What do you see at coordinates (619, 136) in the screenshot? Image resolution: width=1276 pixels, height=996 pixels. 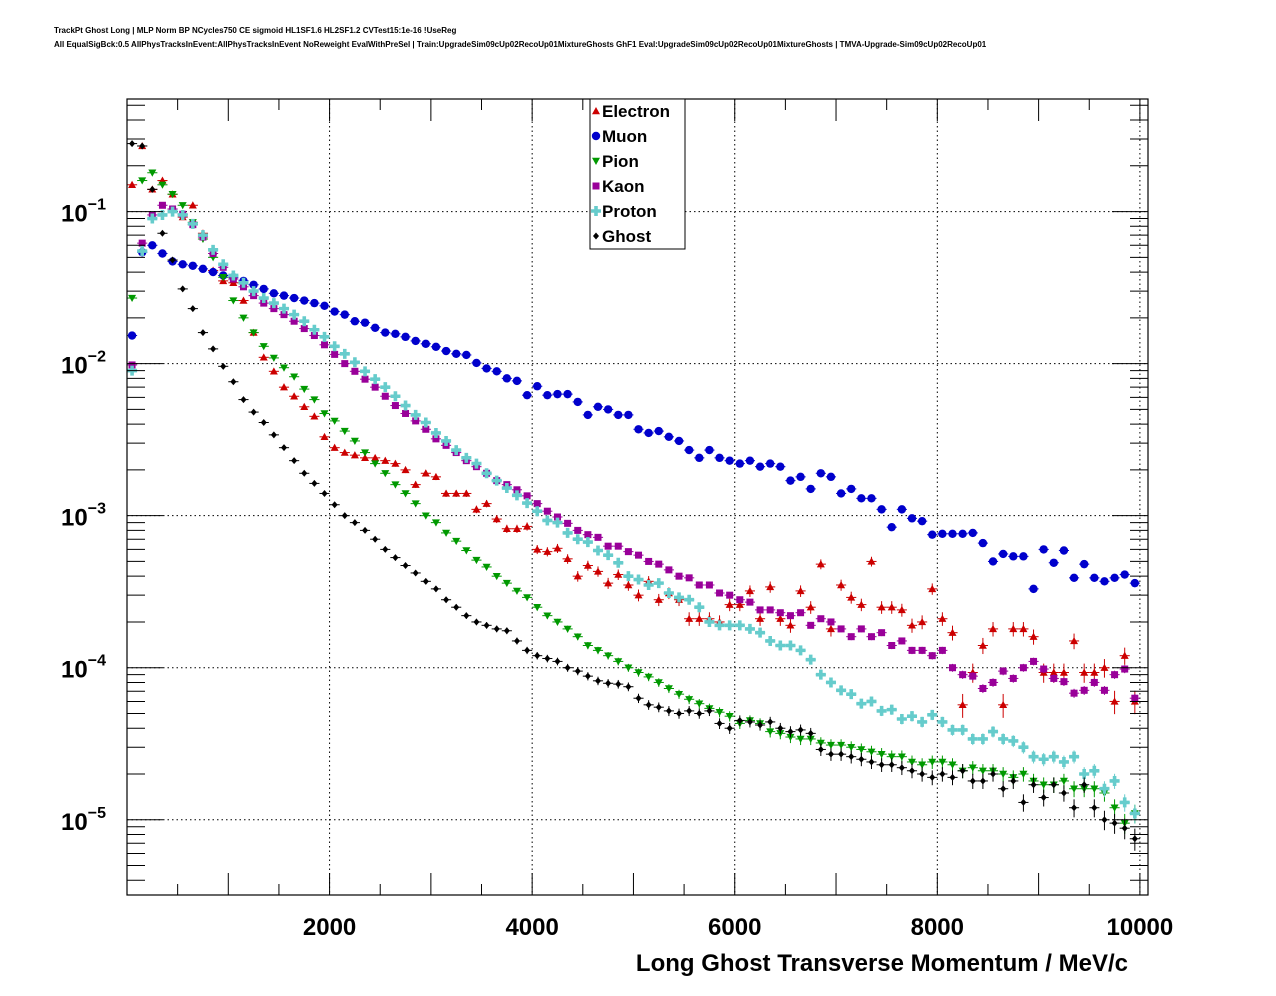 I see `legend-entry-muon: Muon` at bounding box center [619, 136].